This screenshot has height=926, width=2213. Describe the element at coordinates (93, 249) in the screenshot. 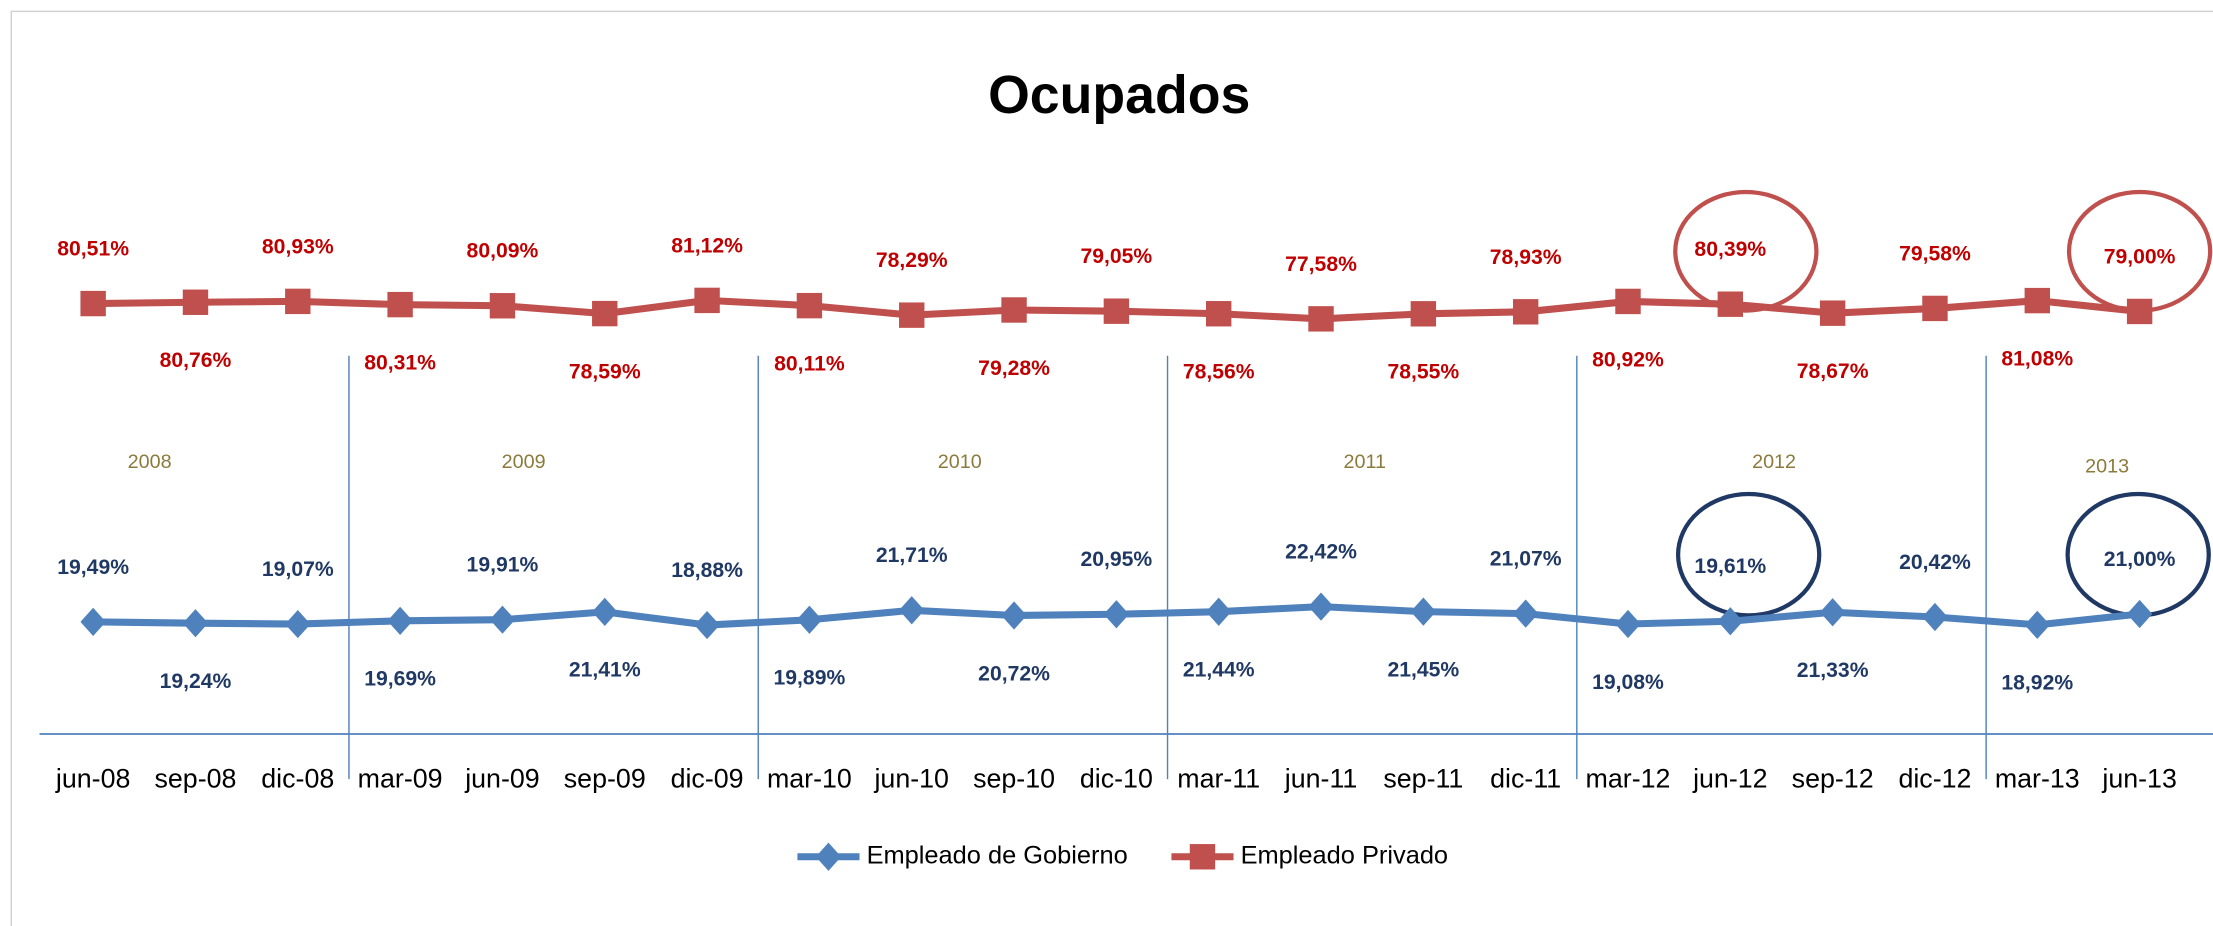

I see `data-label: 80,51%` at that location.